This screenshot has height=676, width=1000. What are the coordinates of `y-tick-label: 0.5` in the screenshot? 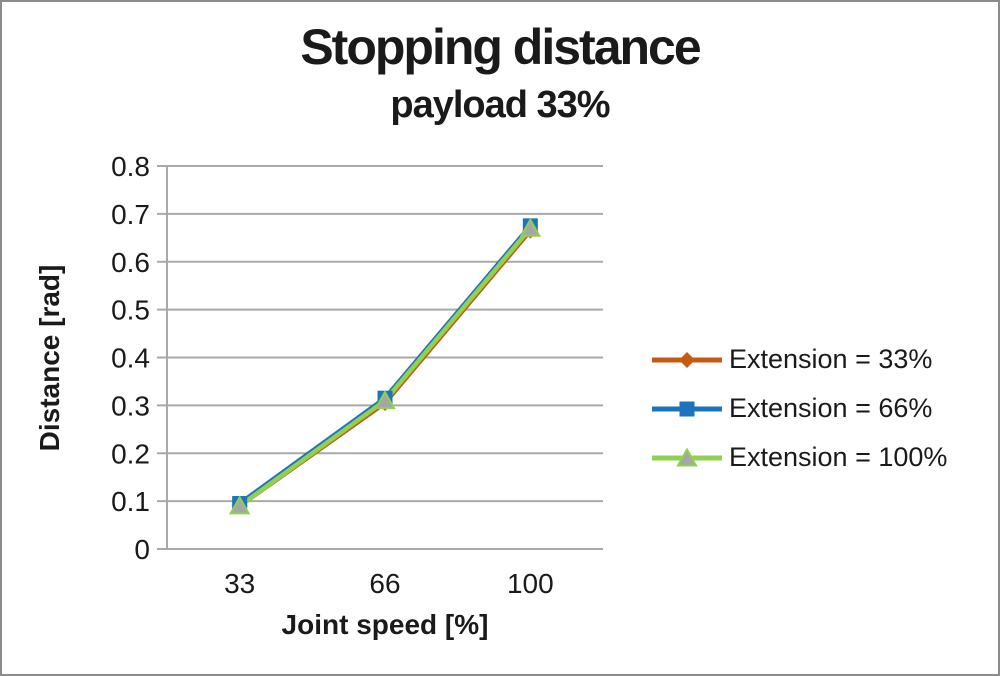 It's located at (130, 310).